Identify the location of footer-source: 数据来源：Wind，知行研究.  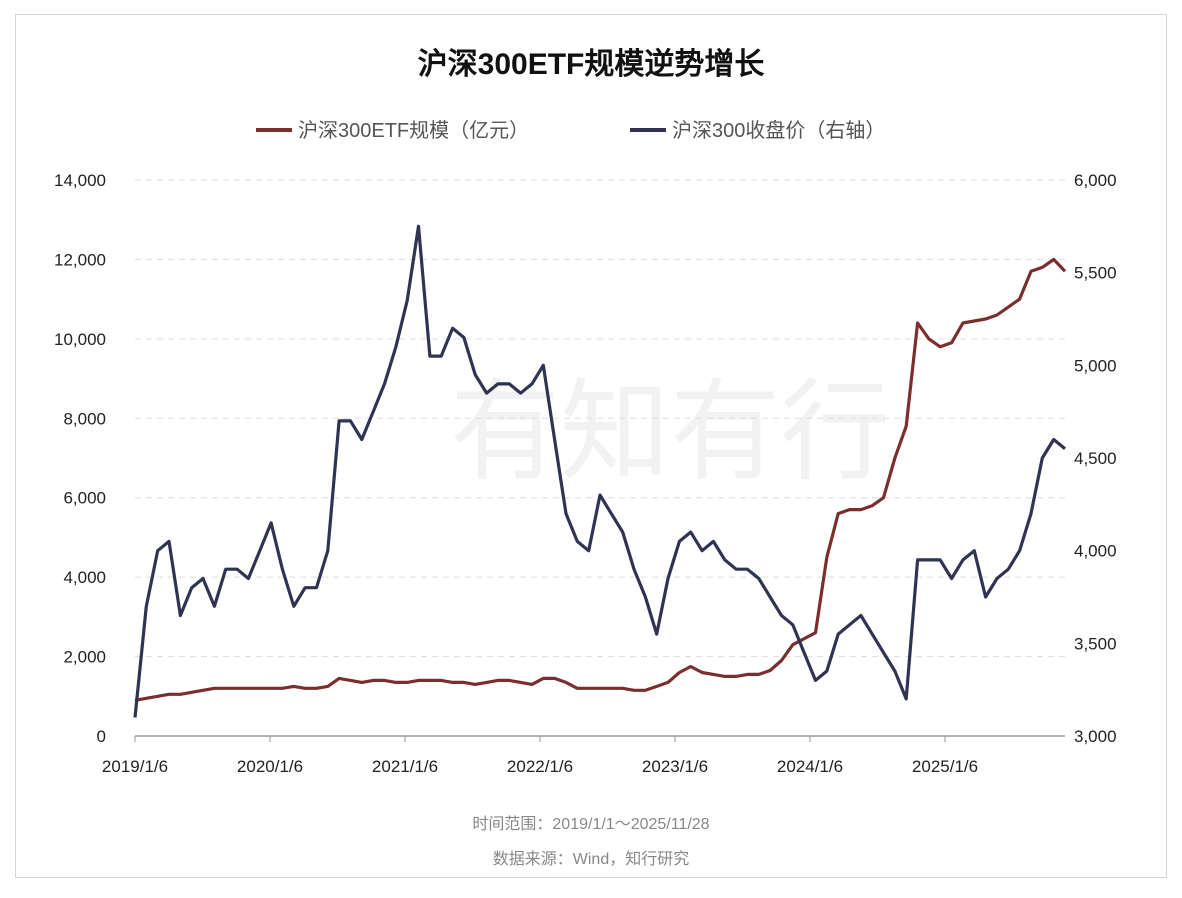
(591, 859).